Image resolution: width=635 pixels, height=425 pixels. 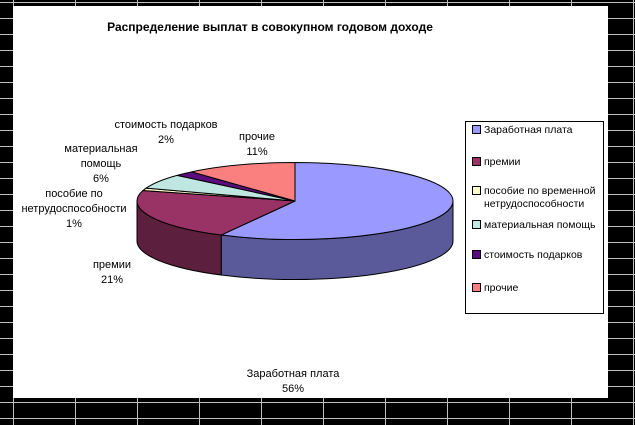 I want to click on legend-item: стоимость подарков, so click(x=538, y=255).